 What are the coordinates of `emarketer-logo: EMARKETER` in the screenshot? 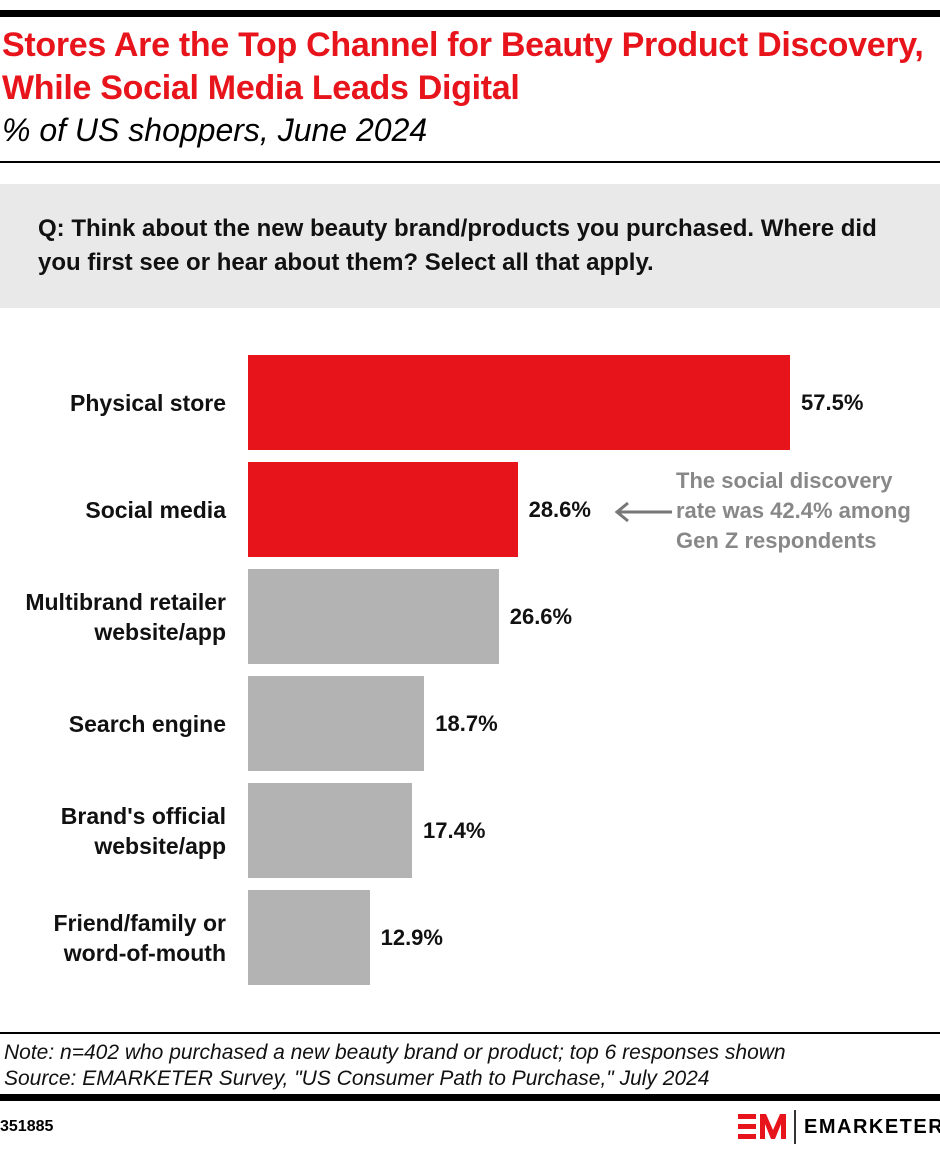 It's located at (839, 1127).